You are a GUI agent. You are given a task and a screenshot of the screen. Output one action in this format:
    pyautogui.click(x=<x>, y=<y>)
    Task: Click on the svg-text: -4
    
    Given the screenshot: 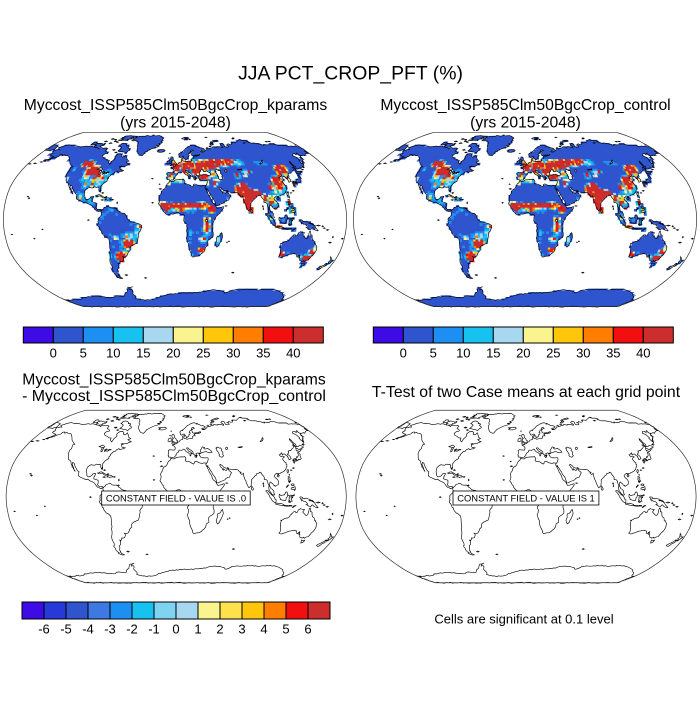 What is the action you would take?
    pyautogui.click(x=88, y=629)
    